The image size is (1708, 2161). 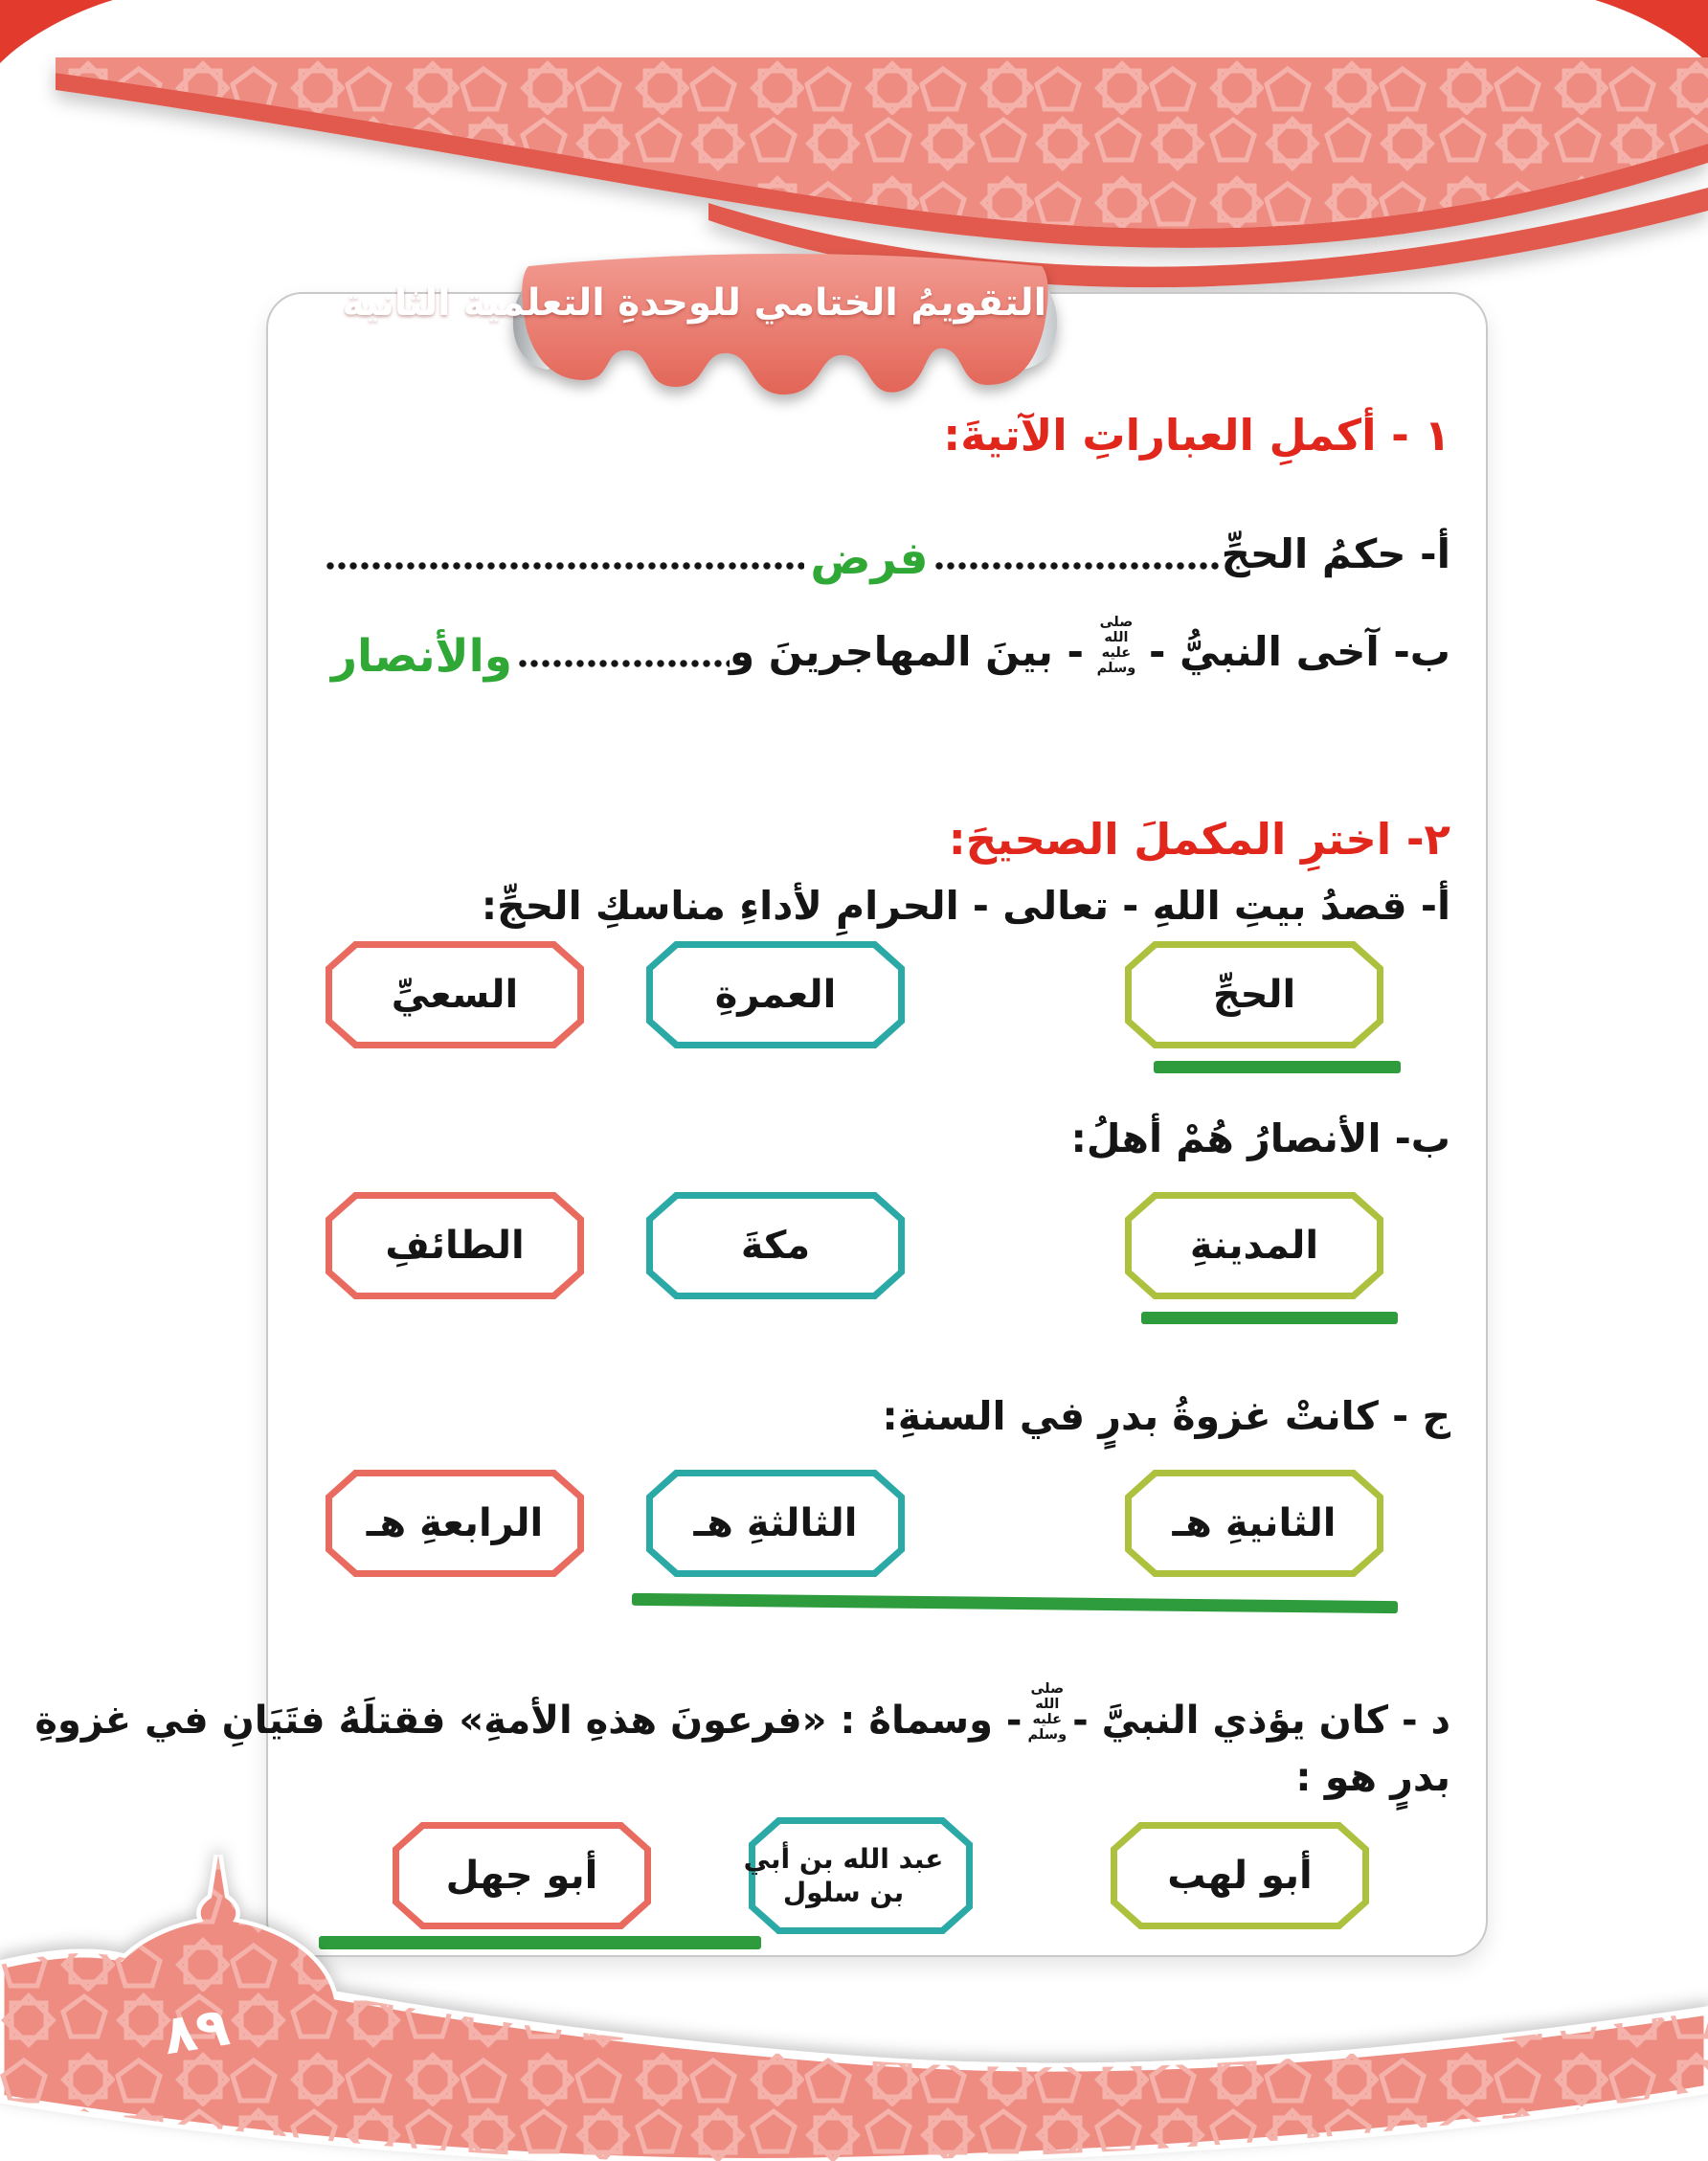 I want to click on q2d-text-start: د - كان يؤذي النبيَّ -, so click(x=1261, y=1721).